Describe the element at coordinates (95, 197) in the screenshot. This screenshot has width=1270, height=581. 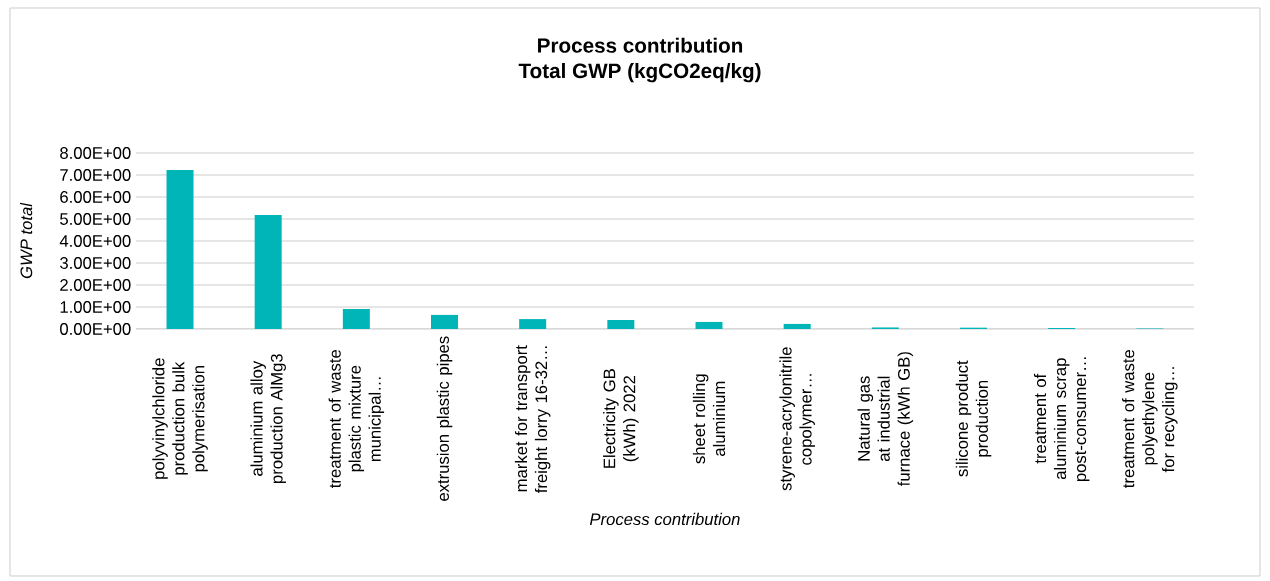
I see `y-tick-label: 6.00E+00` at that location.